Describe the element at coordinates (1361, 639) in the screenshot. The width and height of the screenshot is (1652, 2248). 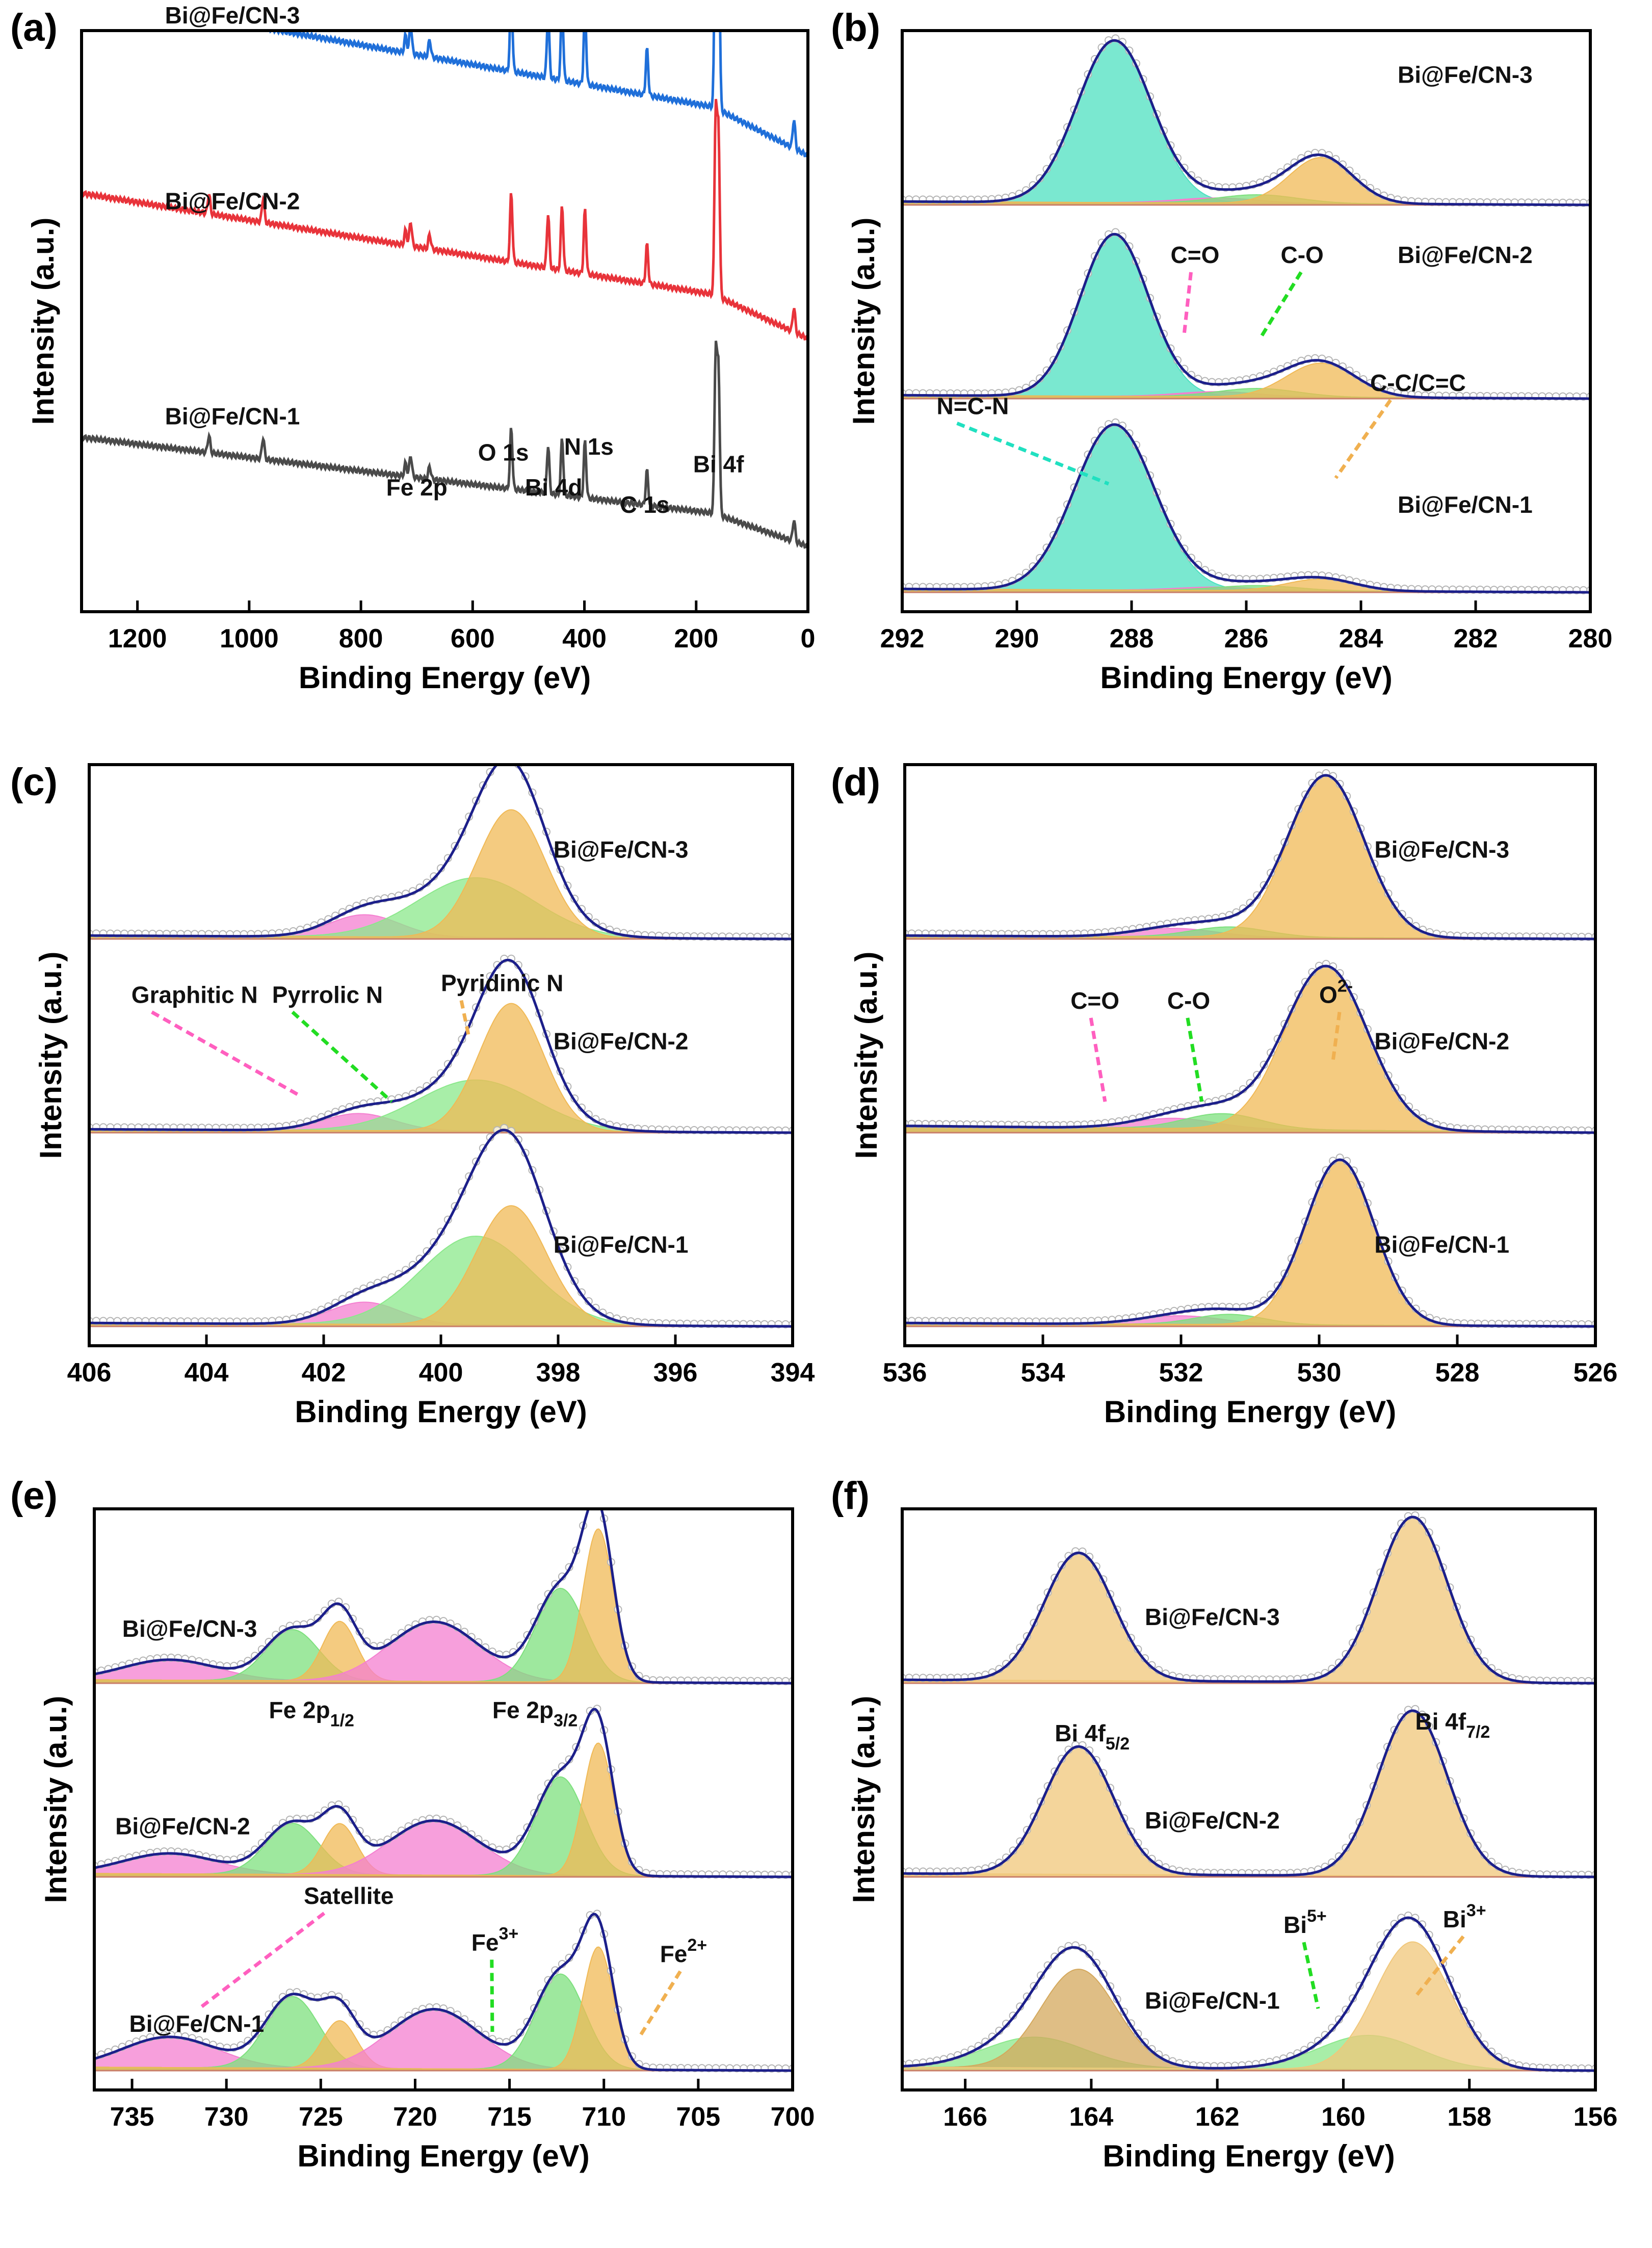
I see `x-tick-label-b: 284` at that location.